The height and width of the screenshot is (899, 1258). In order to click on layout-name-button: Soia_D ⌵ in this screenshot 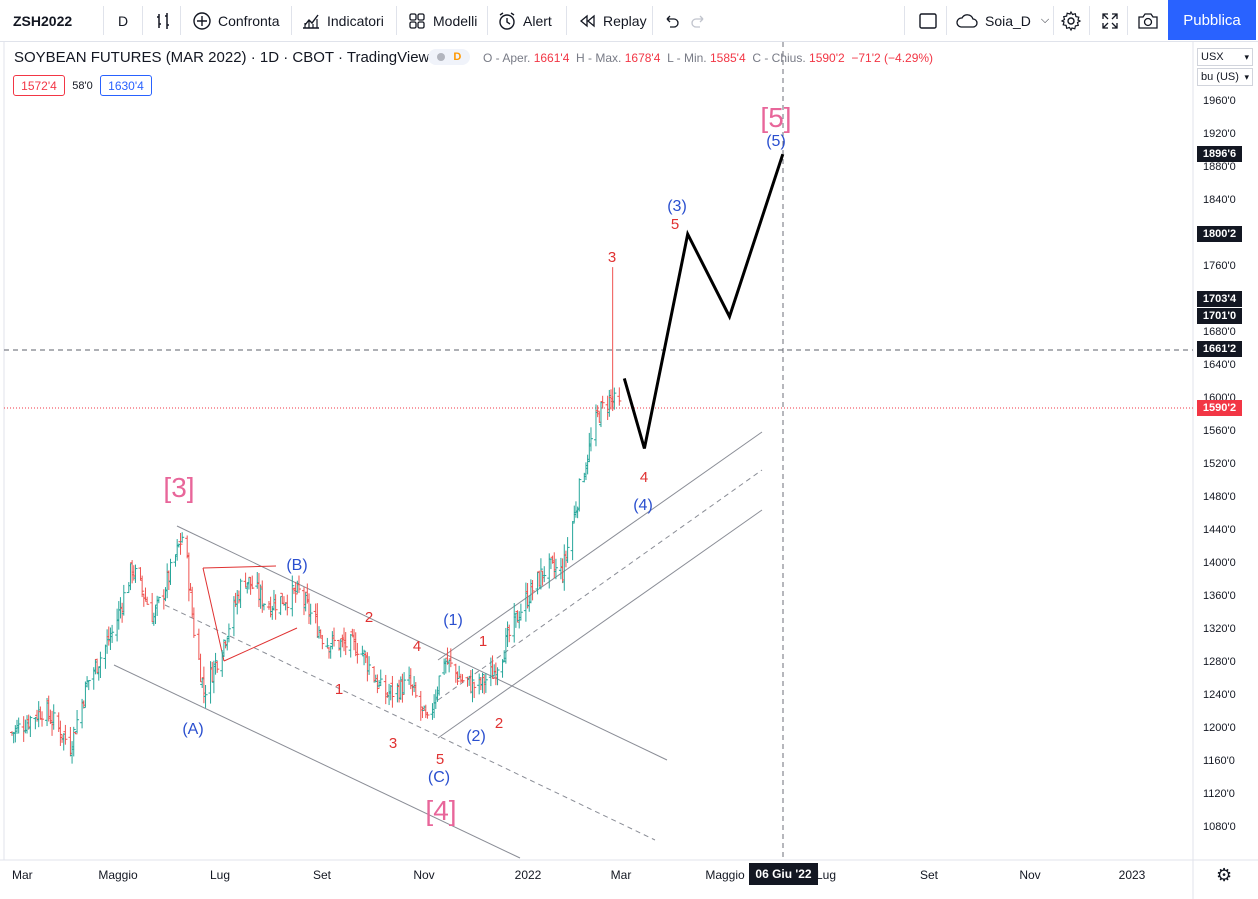, I will do `click(1002, 20)`.